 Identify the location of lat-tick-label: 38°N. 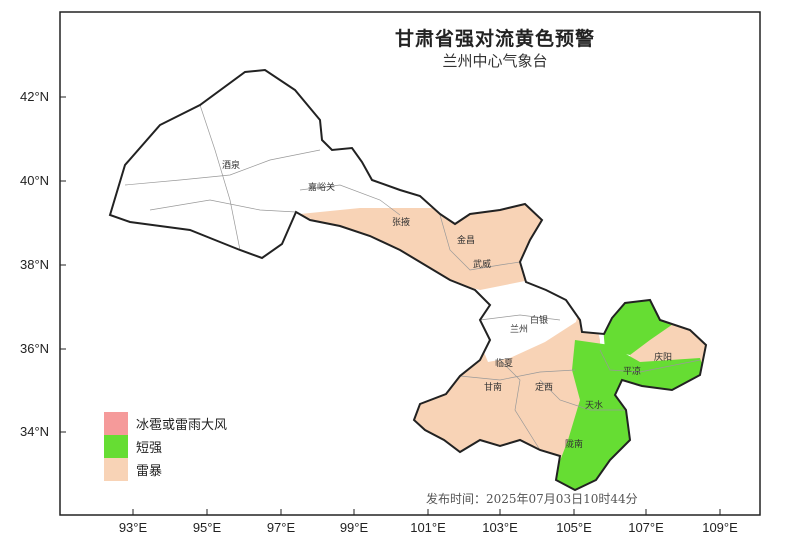
(35, 264).